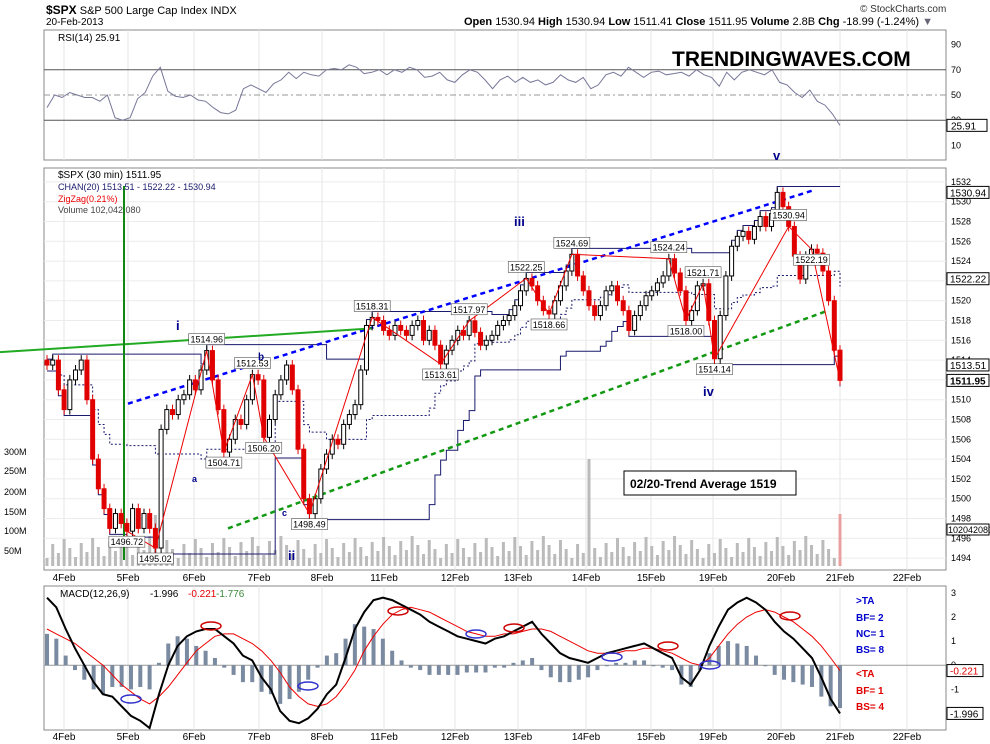 Image resolution: width=990 pixels, height=744 pixels. Describe the element at coordinates (186, 340) in the screenshot. I see `resistance-line` at that location.